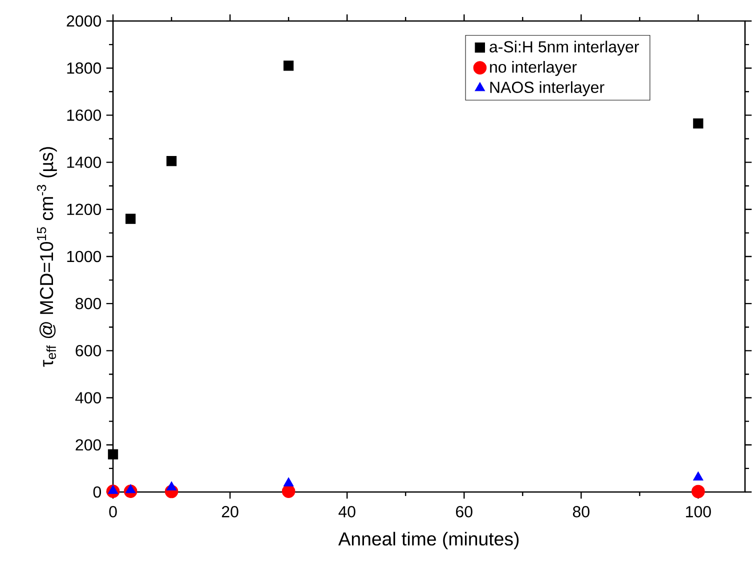 The width and height of the screenshot is (753, 570). Describe the element at coordinates (84, 256) in the screenshot. I see `y-tick-label: 1000` at that location.